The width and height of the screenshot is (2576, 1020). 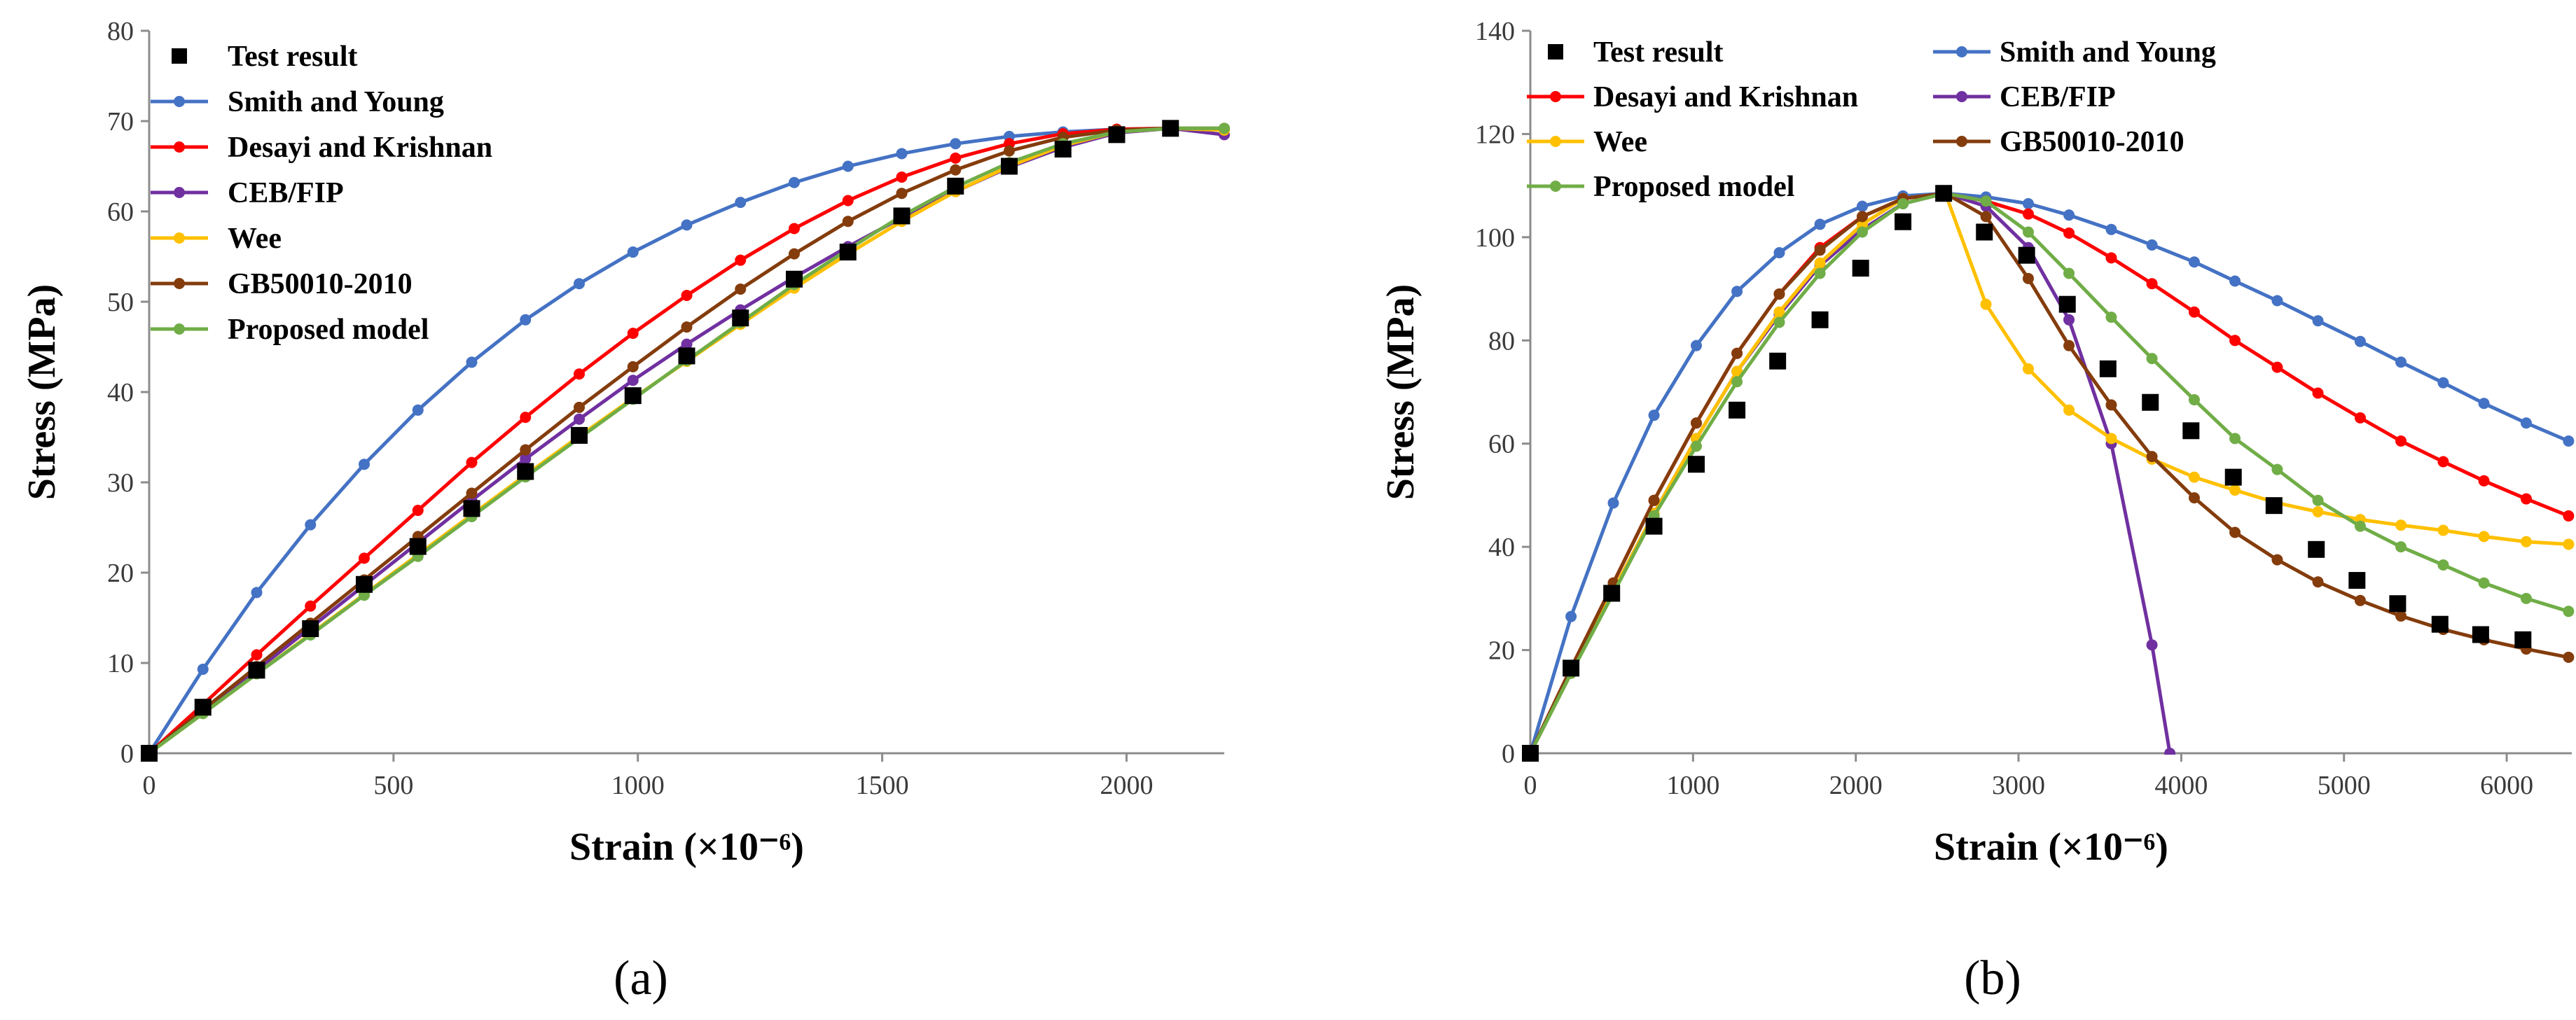 I want to click on x-tick-label: 1500, so click(x=882, y=786).